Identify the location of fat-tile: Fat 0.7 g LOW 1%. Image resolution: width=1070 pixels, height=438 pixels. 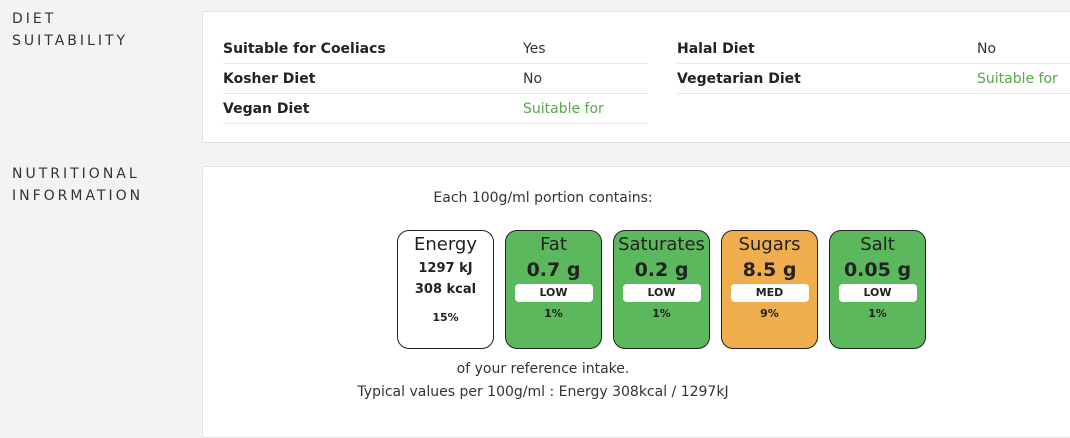
(553, 289).